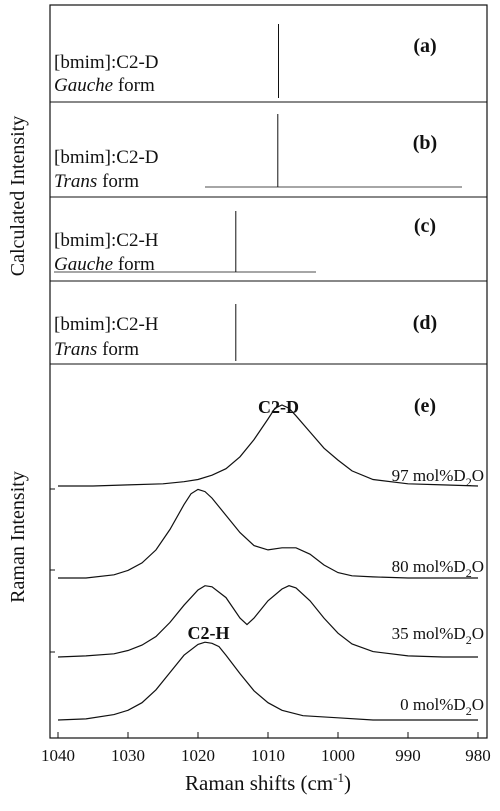  Describe the element at coordinates (245, 243) in the screenshot. I see `panel-c: [bmim]:C2-H Gauche form (c)` at that location.